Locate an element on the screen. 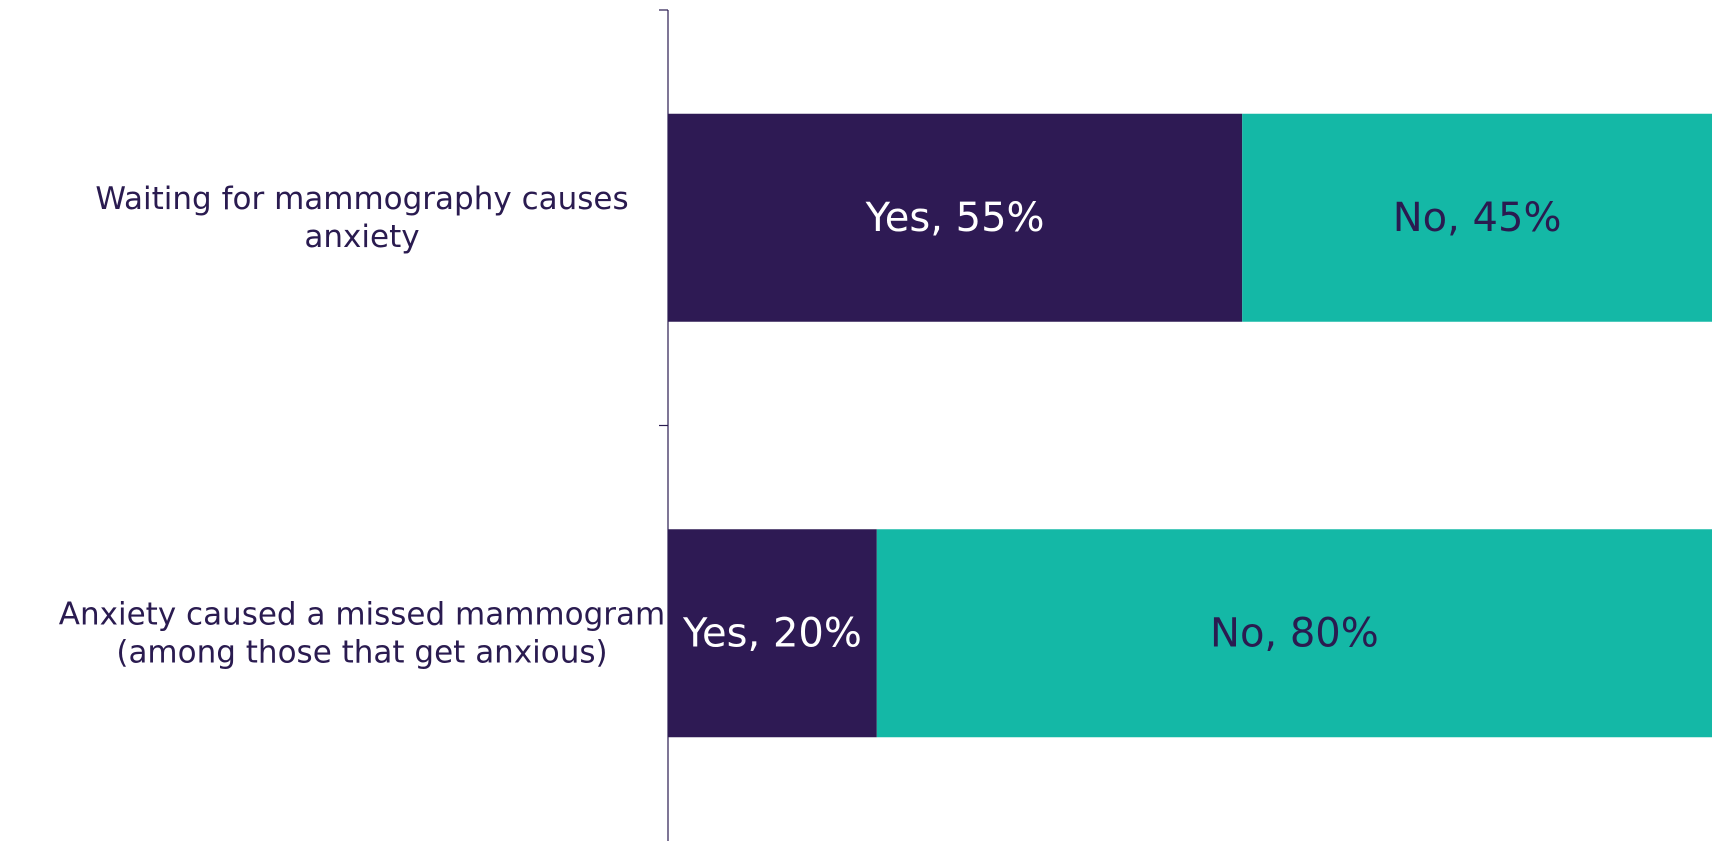 The height and width of the screenshot is (841, 1717). data-label-no-1: No, 45% is located at coordinates (1477, 218).